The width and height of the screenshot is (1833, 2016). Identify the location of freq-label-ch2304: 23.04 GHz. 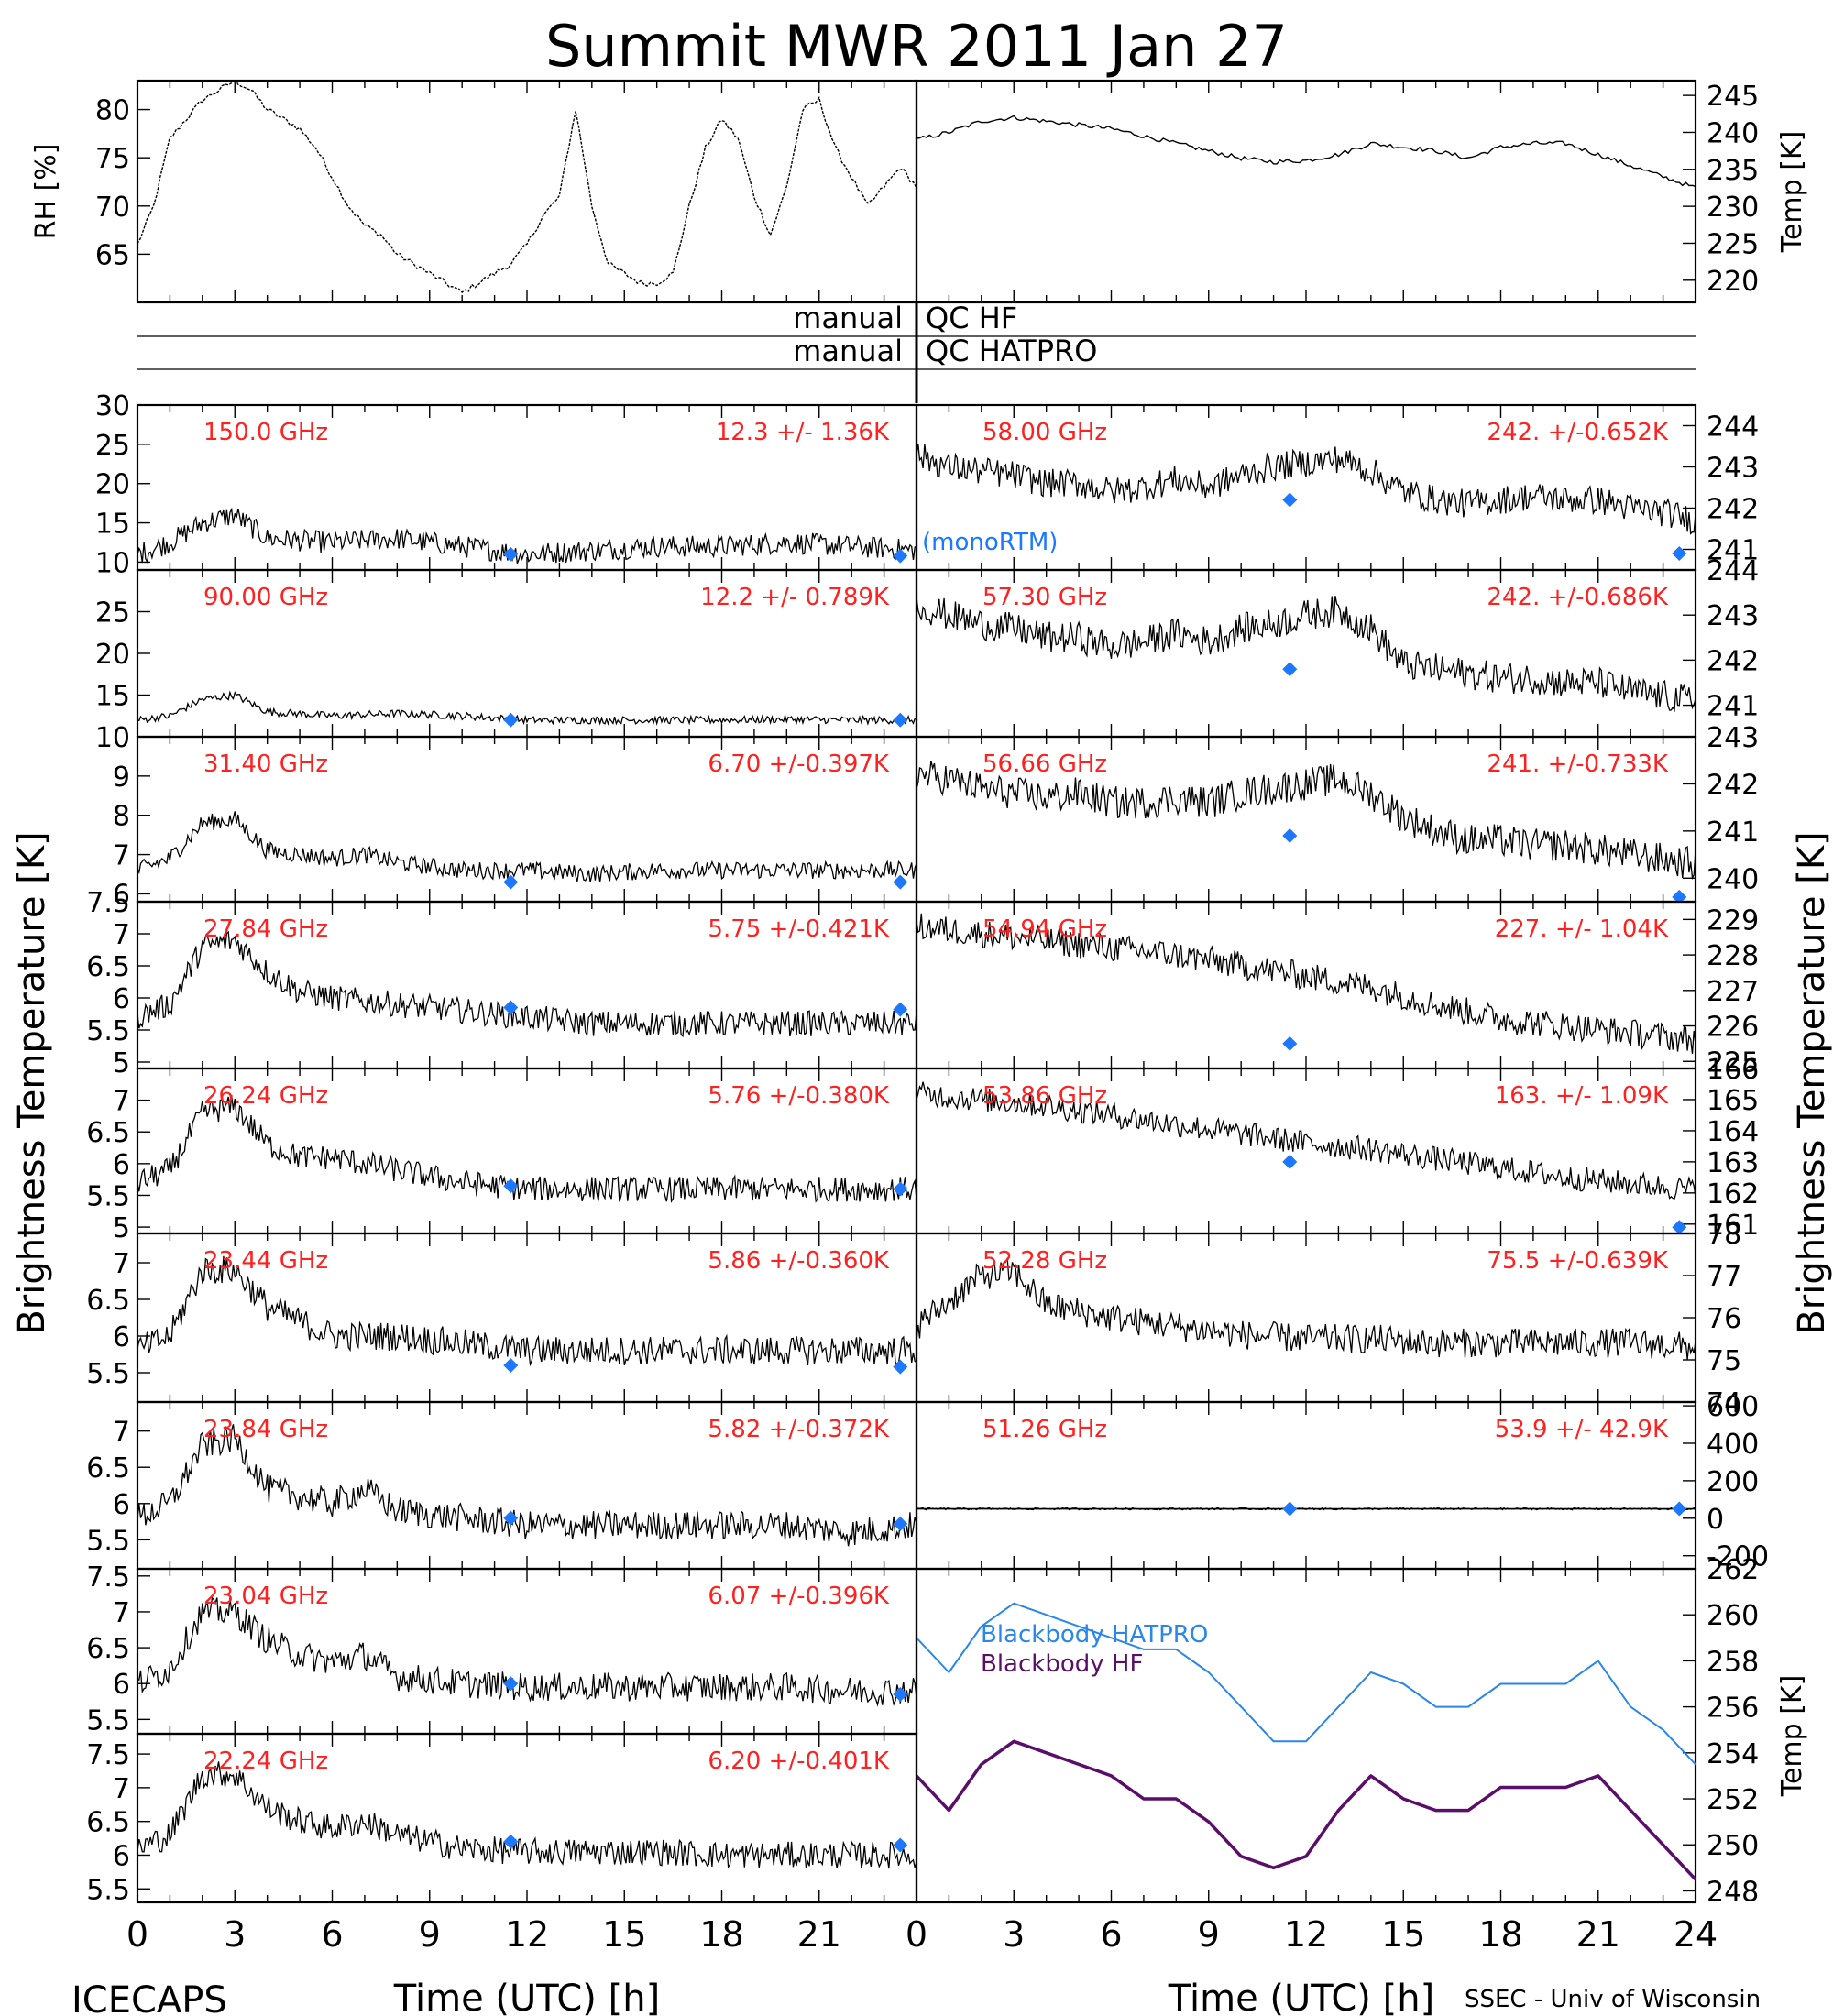
(265, 1596).